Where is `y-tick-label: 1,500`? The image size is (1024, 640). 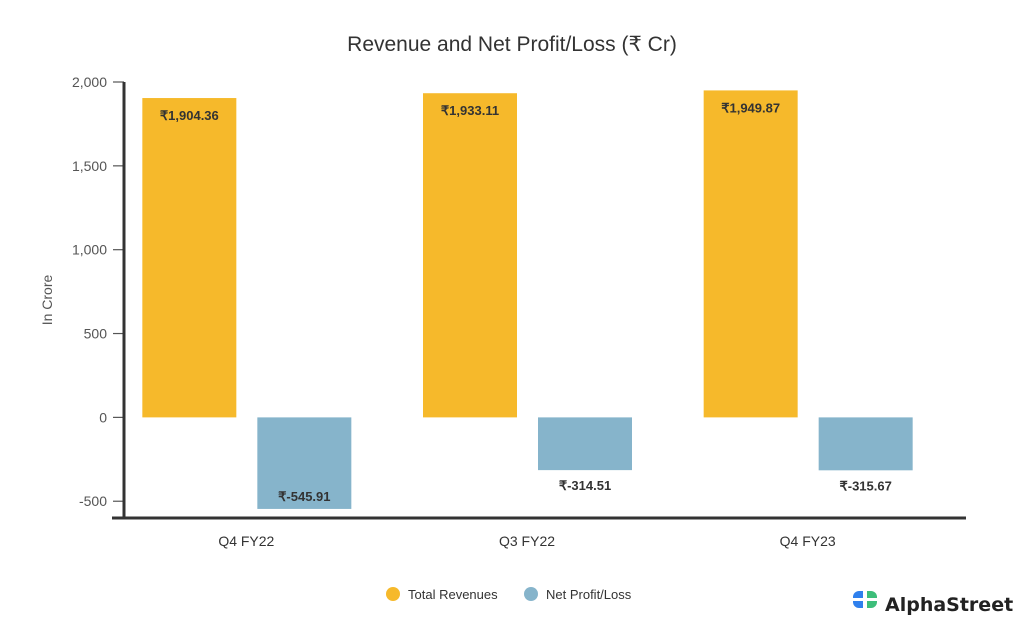
y-tick-label: 1,500 is located at coordinates (89, 166).